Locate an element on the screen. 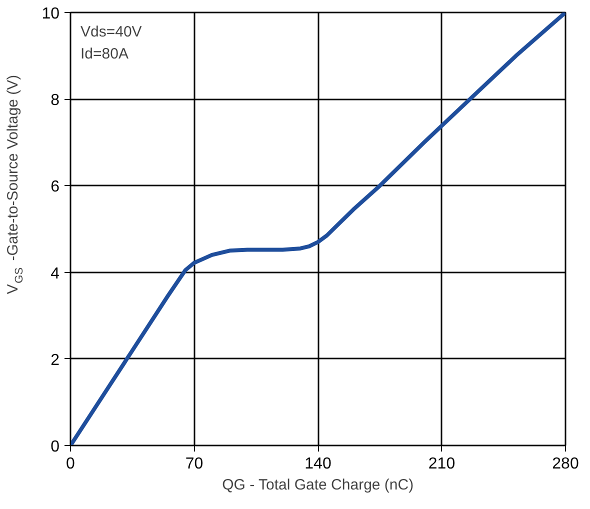 Image resolution: width=590 pixels, height=509 pixels. x-tick-label: 280 is located at coordinates (565, 464).